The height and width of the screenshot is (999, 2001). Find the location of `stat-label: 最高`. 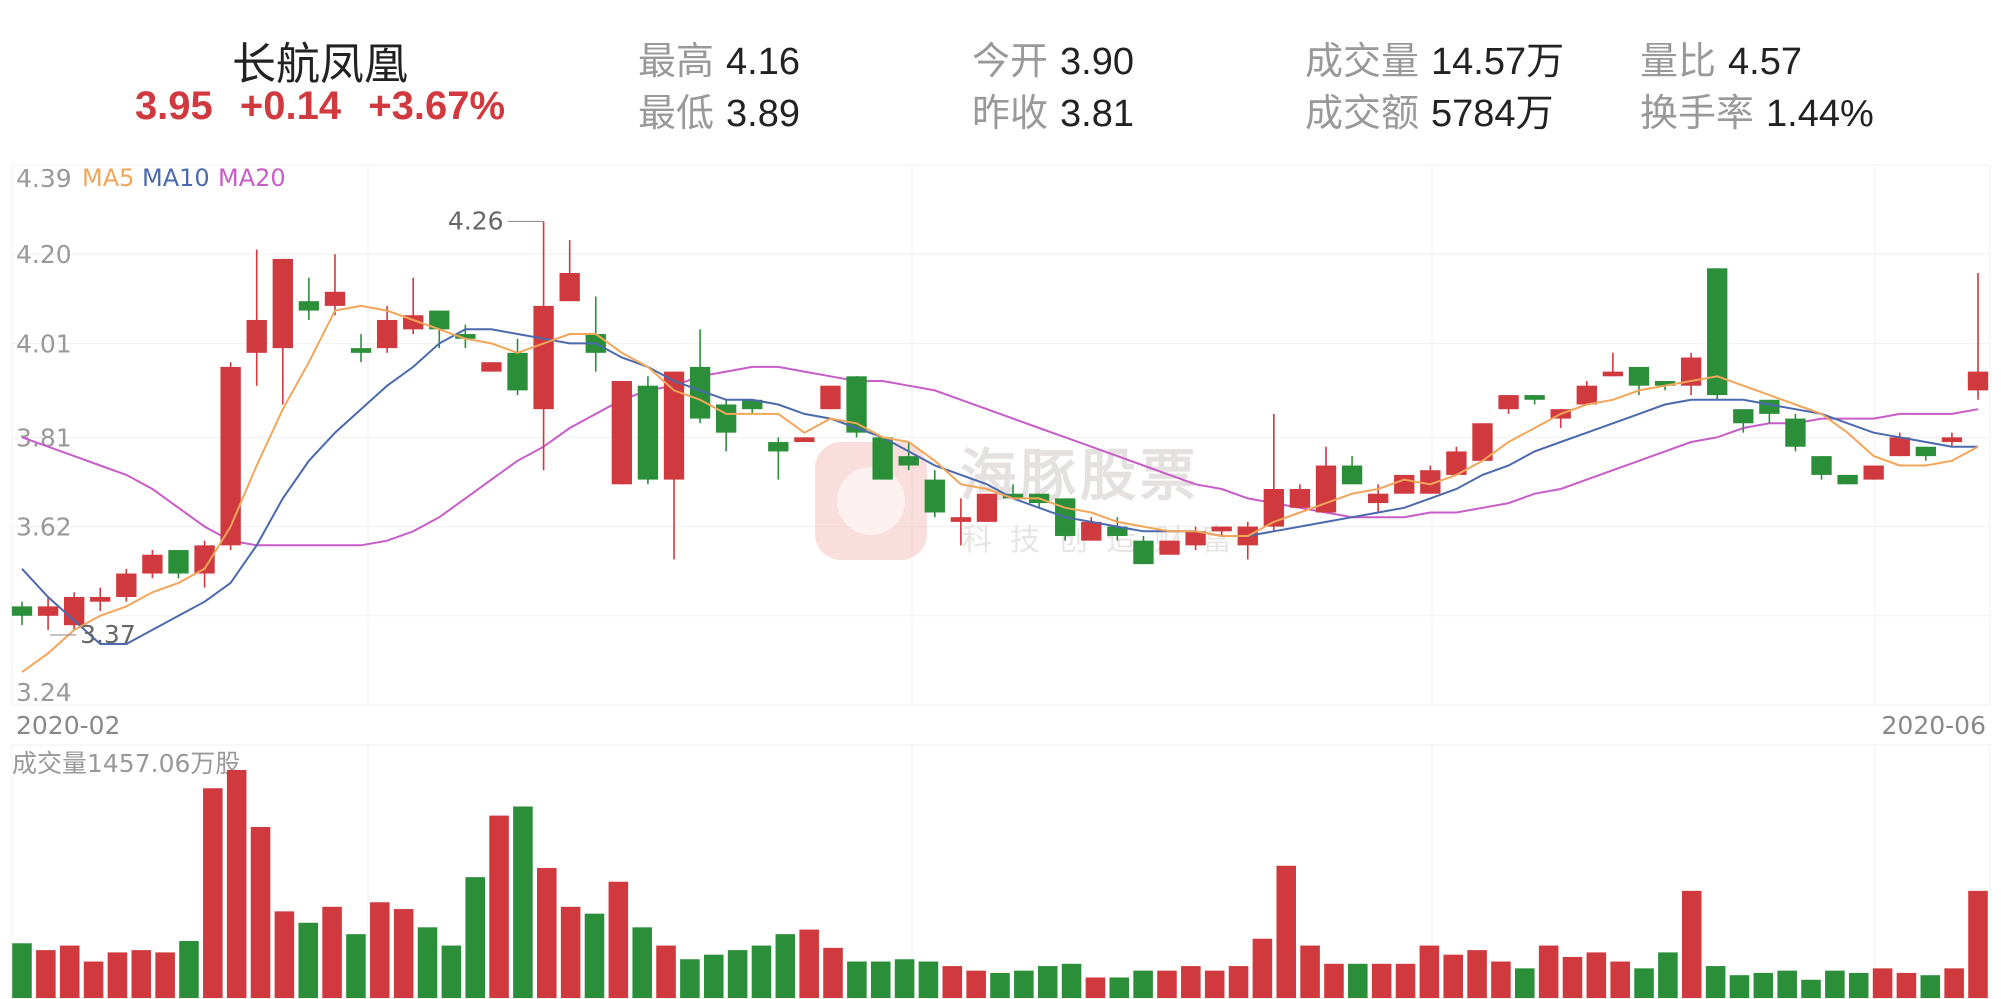

stat-label: 最高 is located at coordinates (676, 61).